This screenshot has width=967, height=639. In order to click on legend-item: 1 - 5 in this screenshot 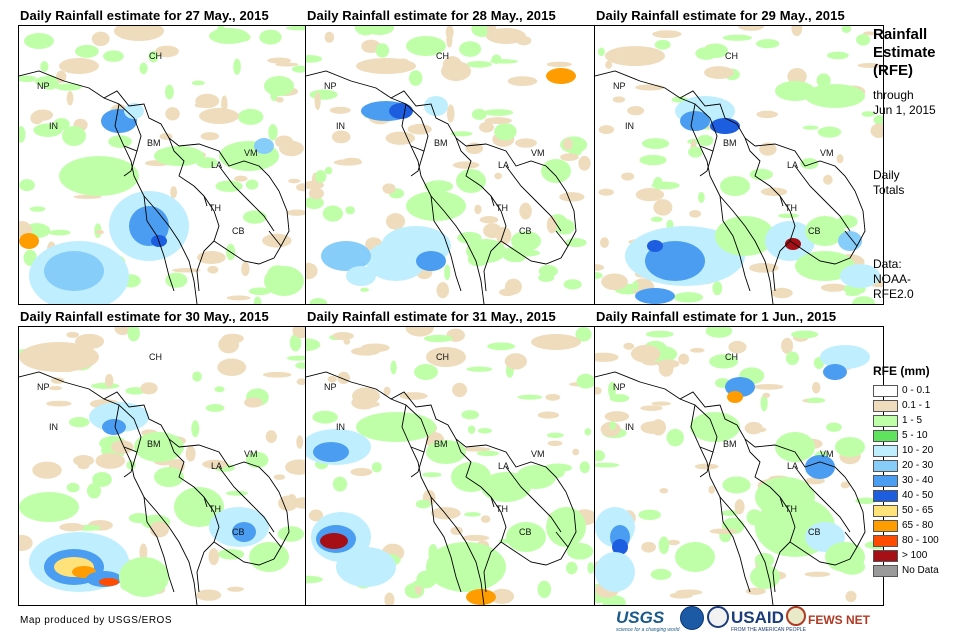, I will do `click(918, 420)`.